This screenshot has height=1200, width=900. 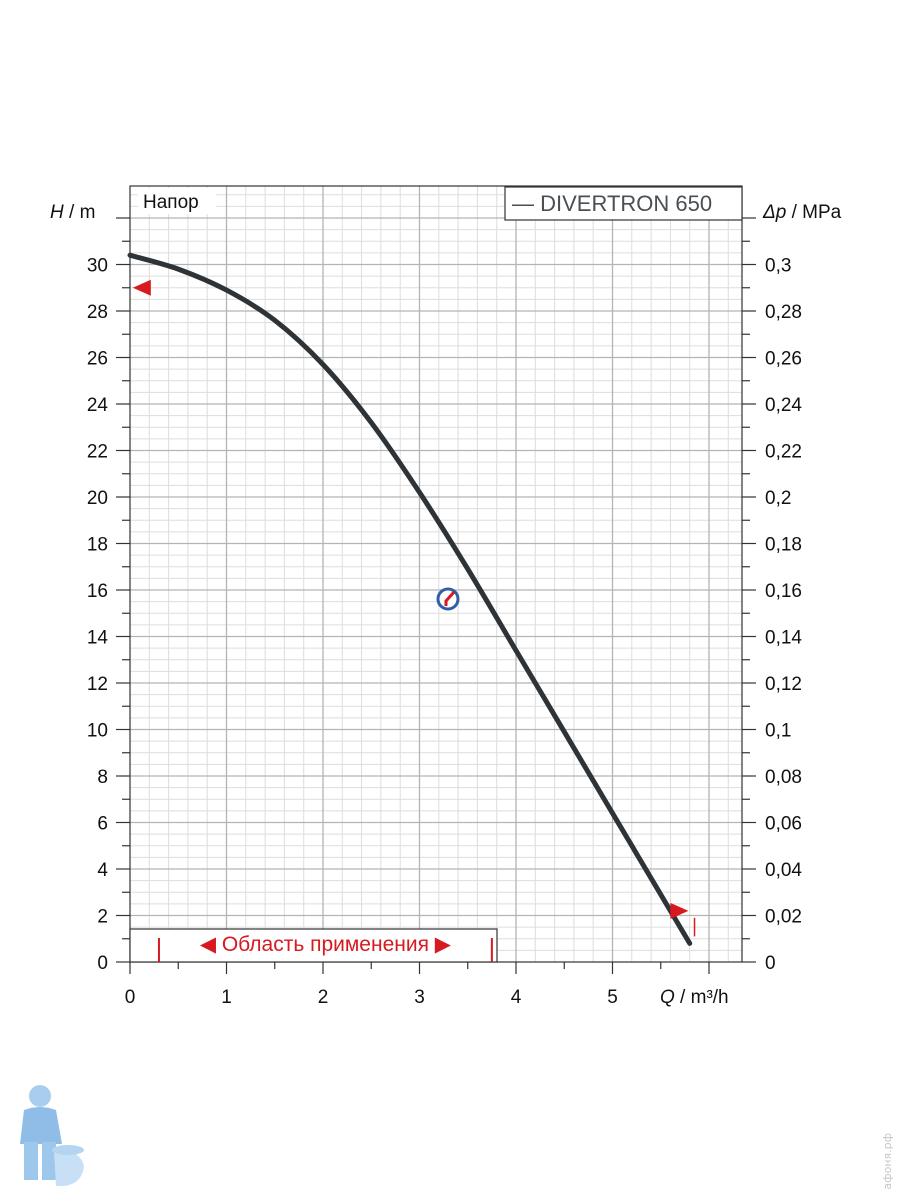 What do you see at coordinates (98, 405) in the screenshot?
I see `y-left-tick-label: 24` at bounding box center [98, 405].